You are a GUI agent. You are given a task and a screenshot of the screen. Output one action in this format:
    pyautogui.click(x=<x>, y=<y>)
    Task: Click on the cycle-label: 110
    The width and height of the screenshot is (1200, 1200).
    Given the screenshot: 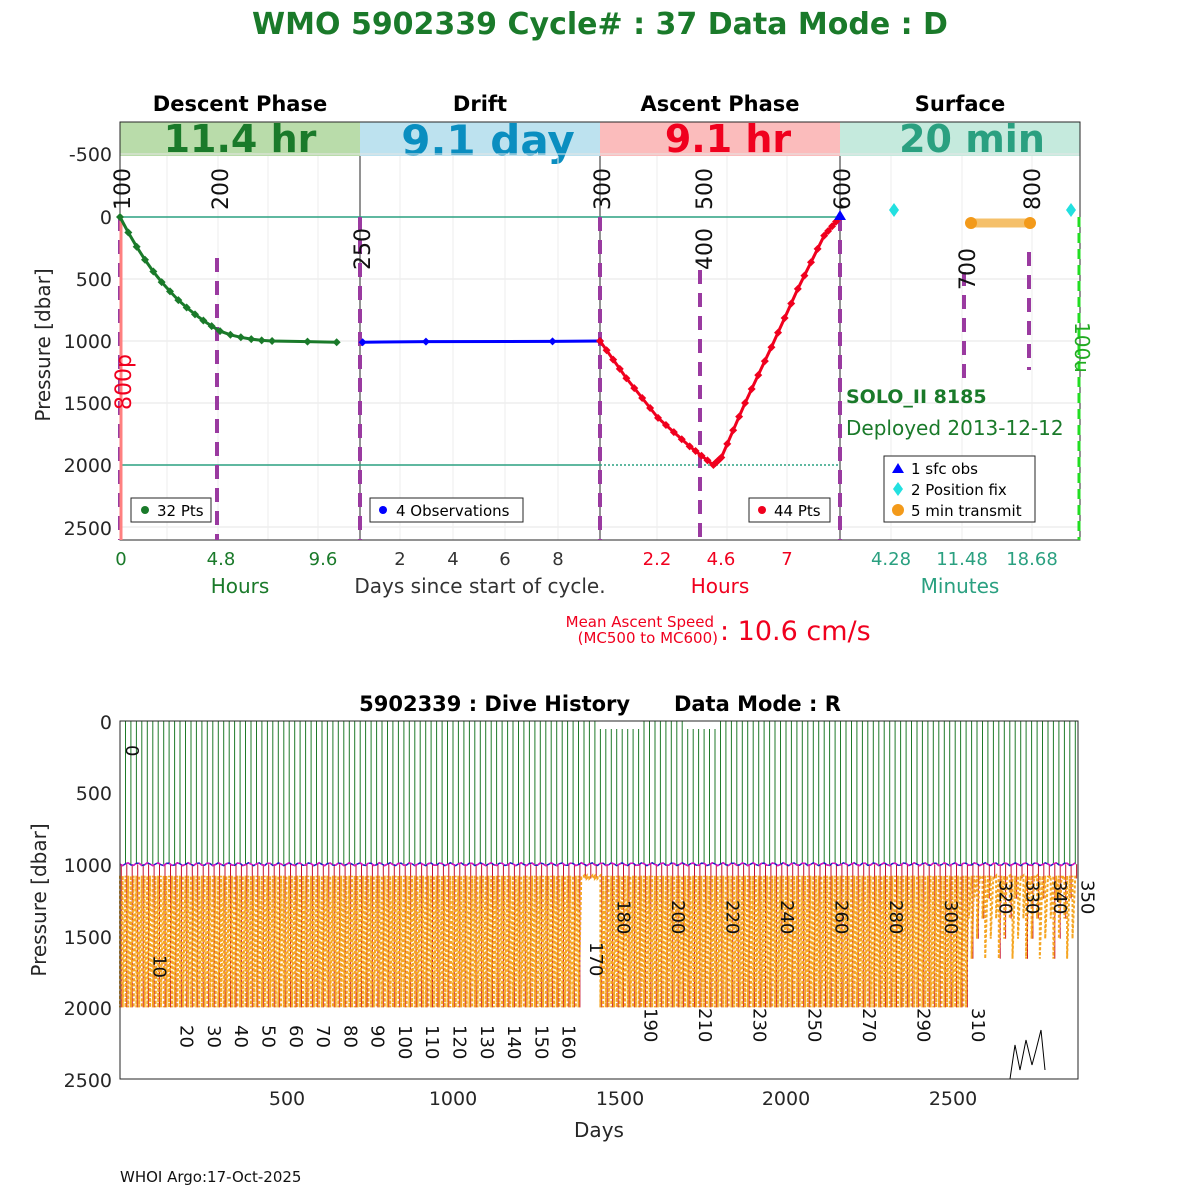 What is the action you would take?
    pyautogui.click(x=431, y=1042)
    